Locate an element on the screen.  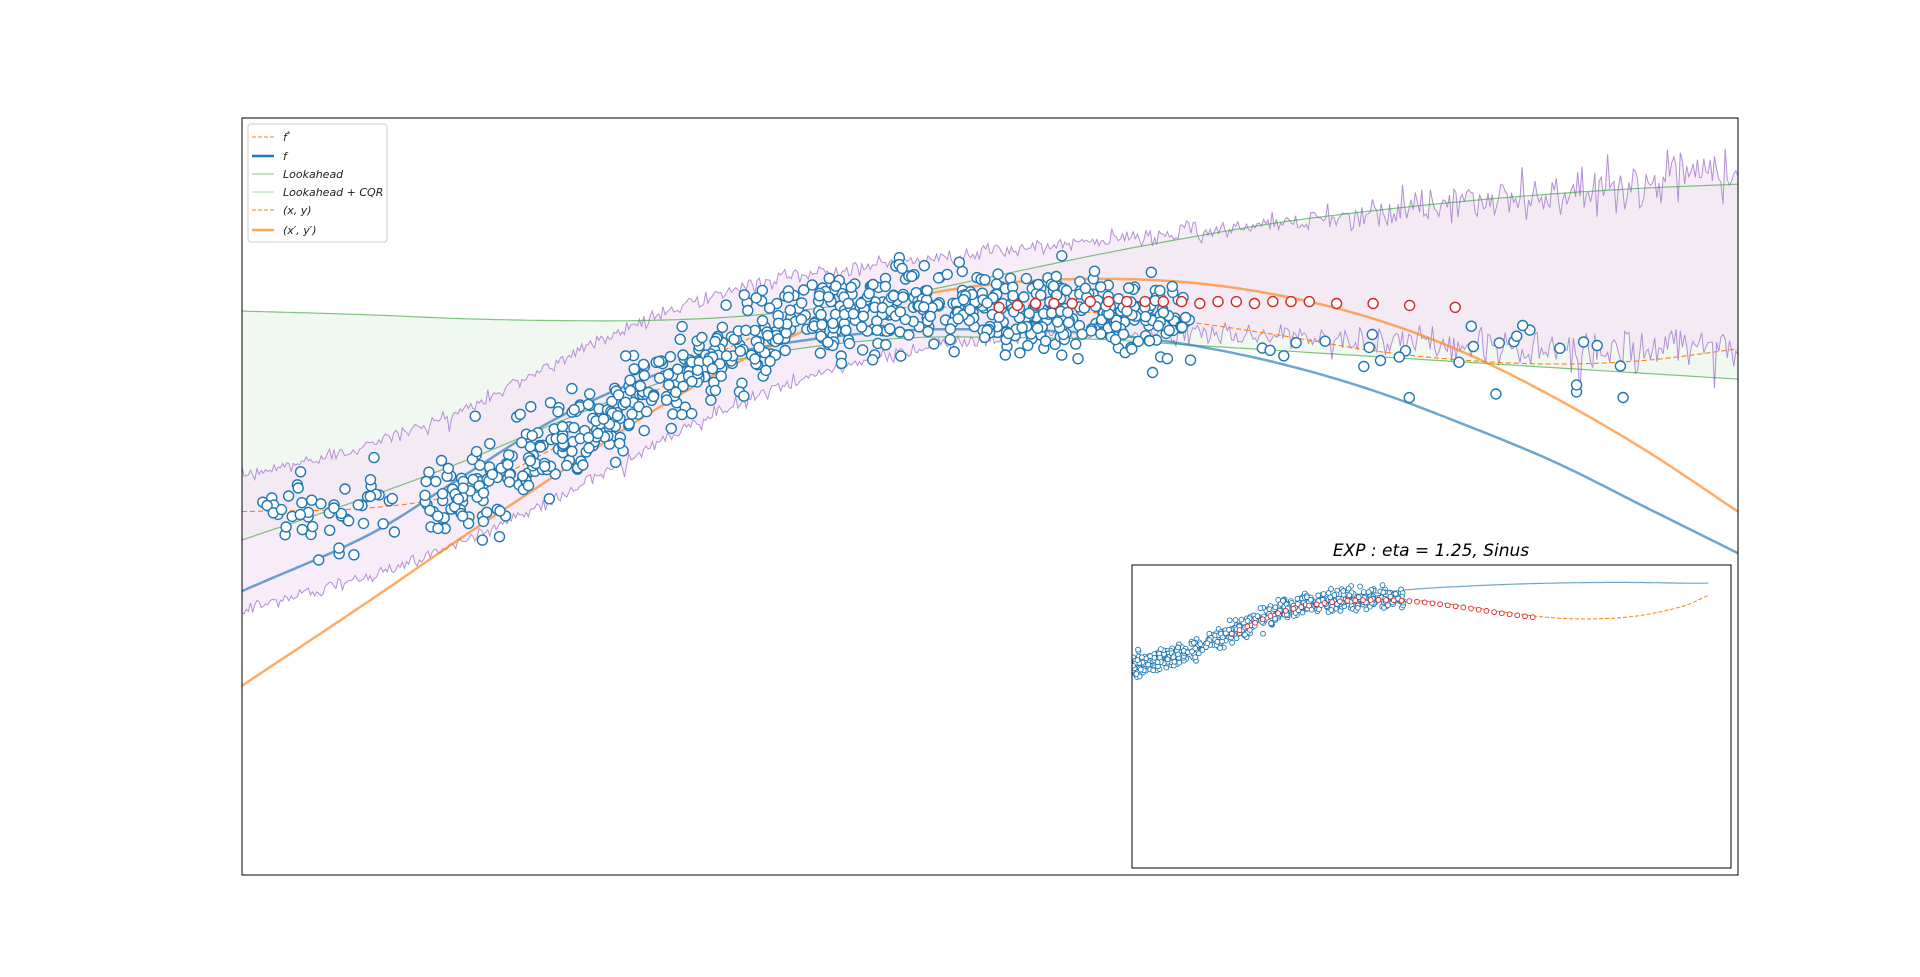
legend-label-lookahead: Lookahead is located at coordinates (313, 174).